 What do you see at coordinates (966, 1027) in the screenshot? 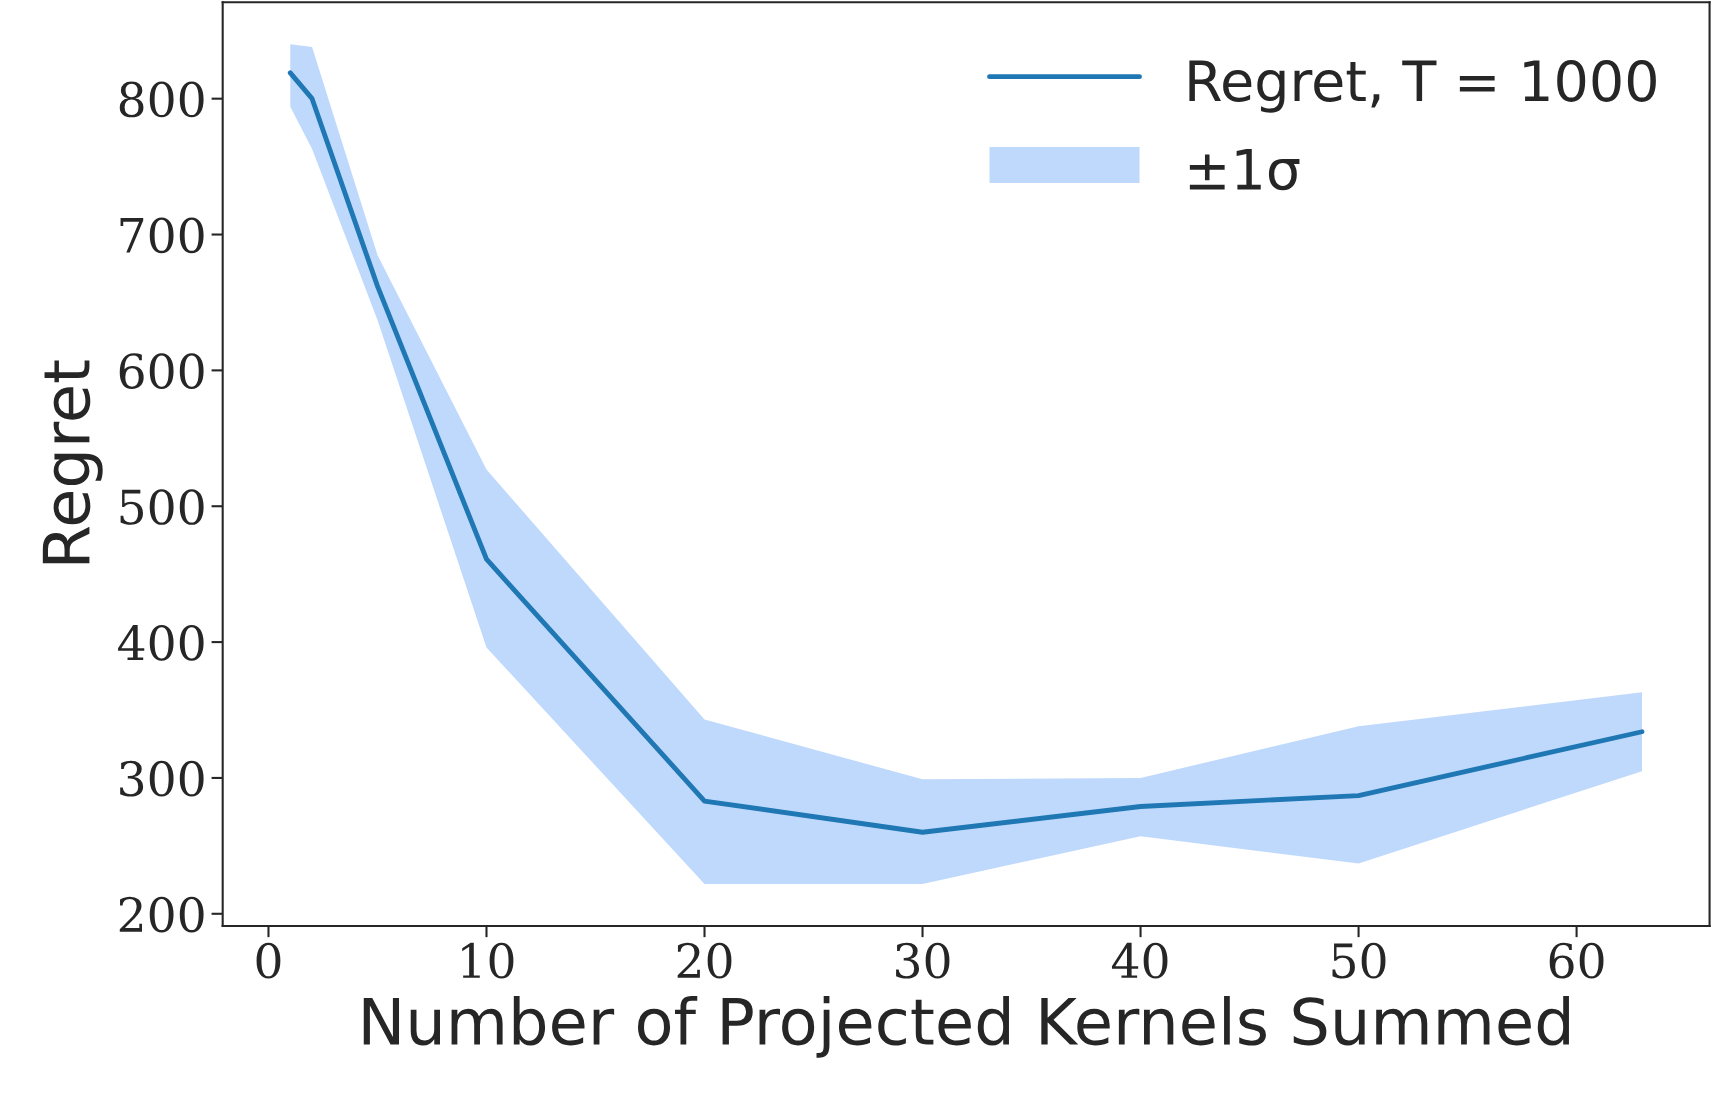
I see `x-axis-title: Number of Projected Kernels Summed` at bounding box center [966, 1027].